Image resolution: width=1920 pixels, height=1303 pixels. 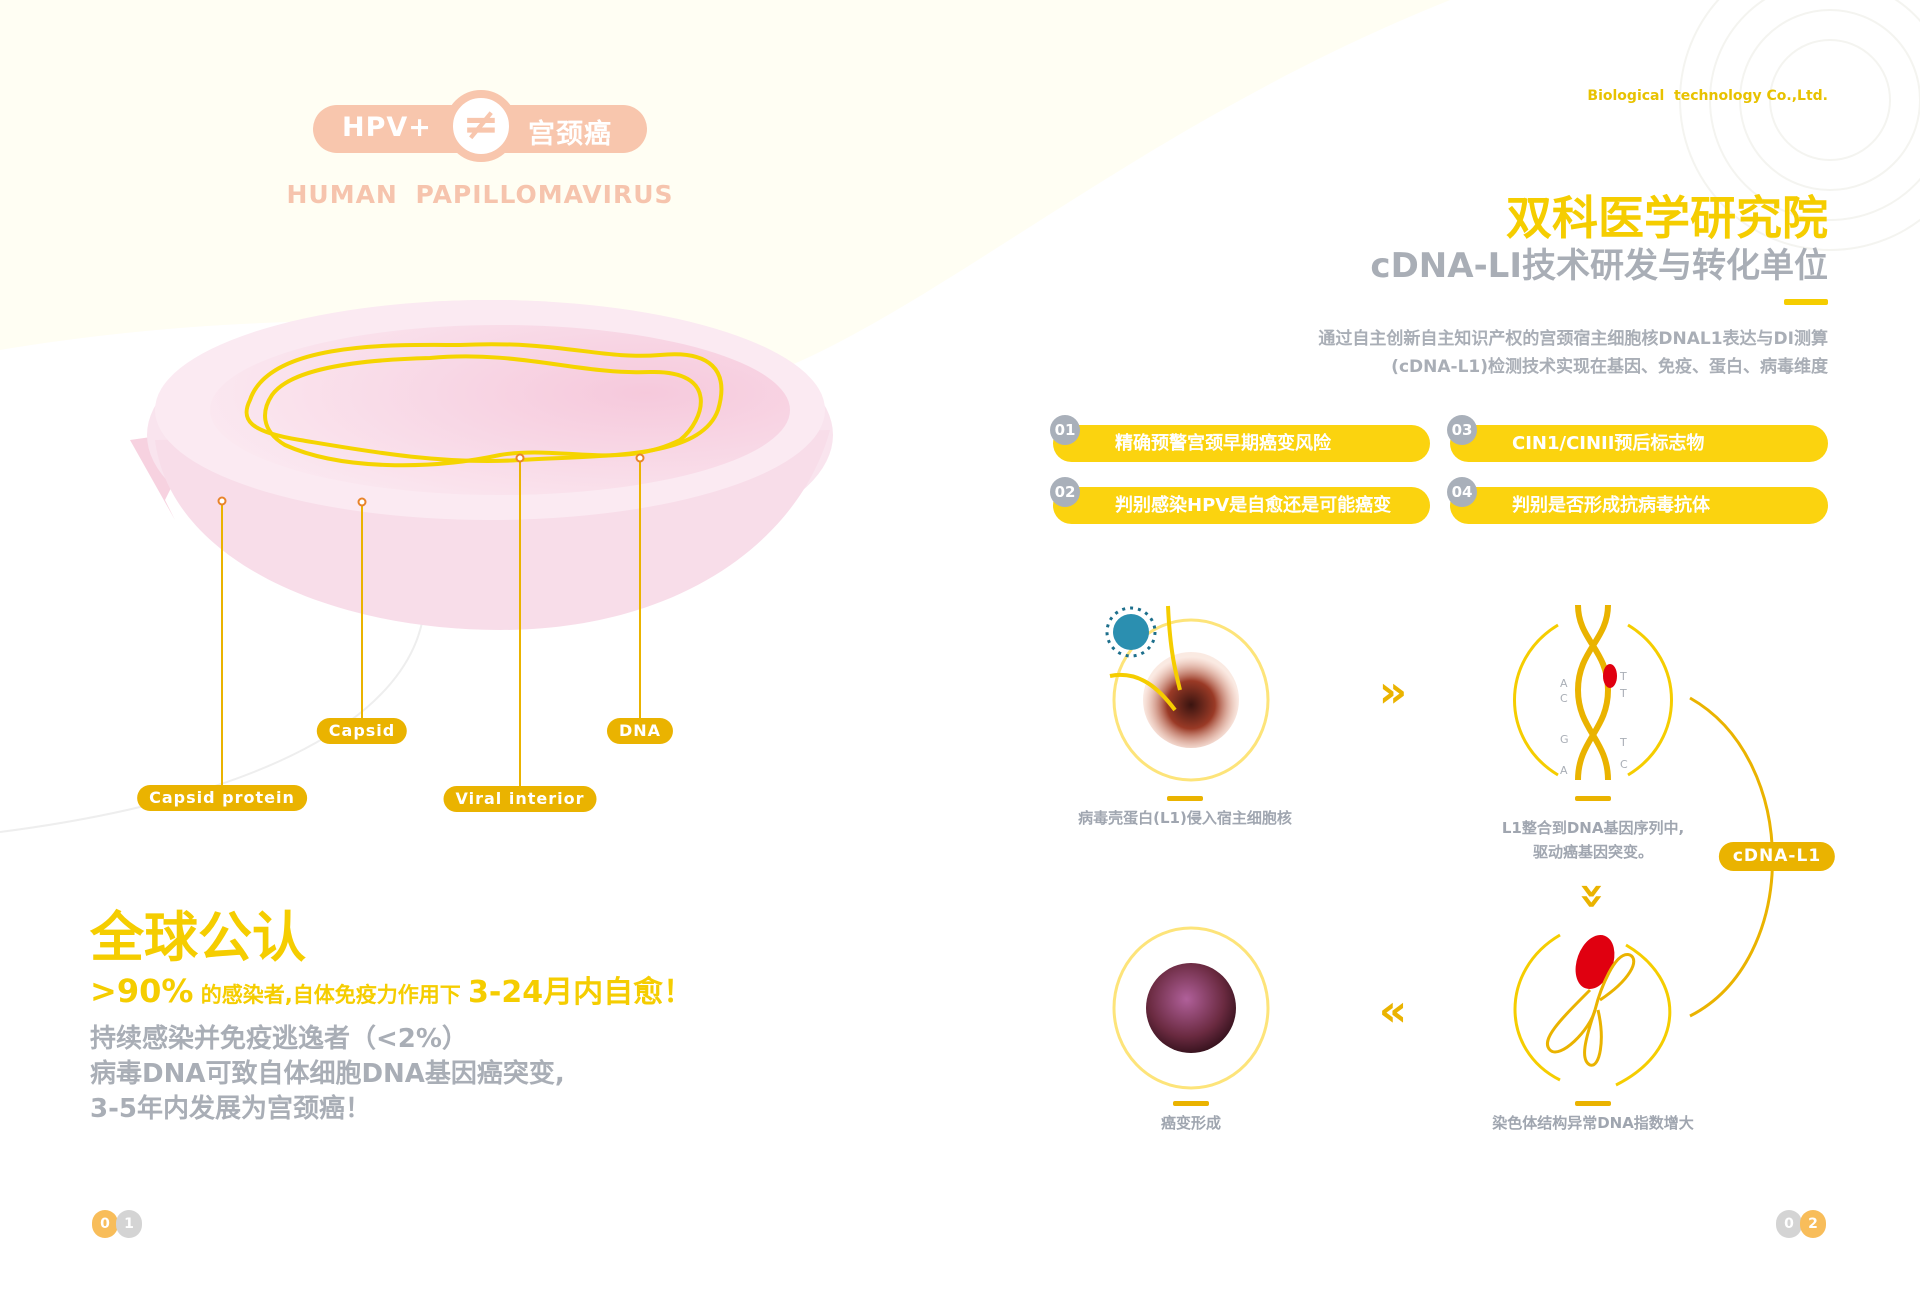 I want to click on subtitle-en: HUMAN PAPILLOMAVIRUS, so click(x=480, y=194).